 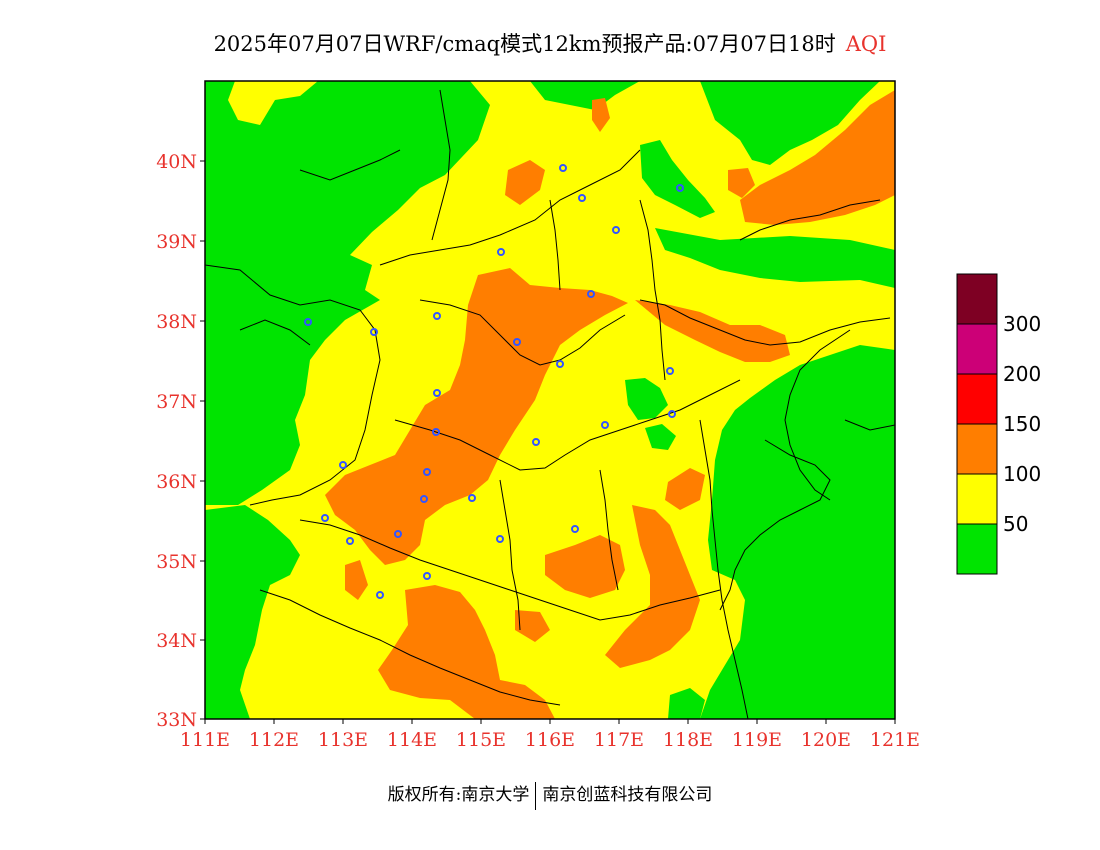 What do you see at coordinates (205, 740) in the screenshot?
I see `x-tick-label: 111E` at bounding box center [205, 740].